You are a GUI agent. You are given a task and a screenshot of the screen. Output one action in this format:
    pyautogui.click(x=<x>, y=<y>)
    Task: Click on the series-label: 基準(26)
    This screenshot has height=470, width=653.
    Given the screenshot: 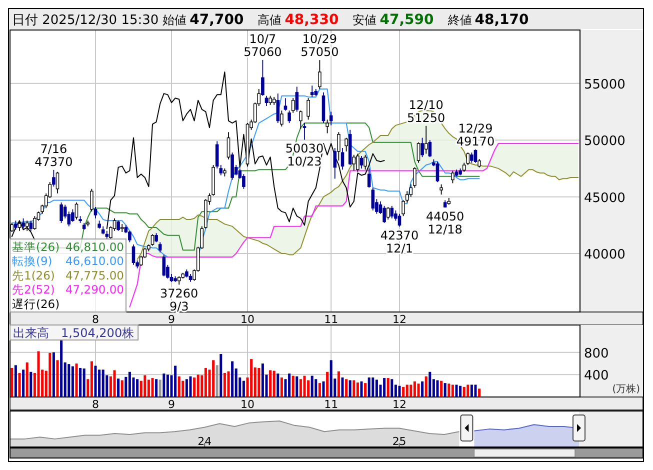 What is the action you would take?
    pyautogui.click(x=36, y=247)
    